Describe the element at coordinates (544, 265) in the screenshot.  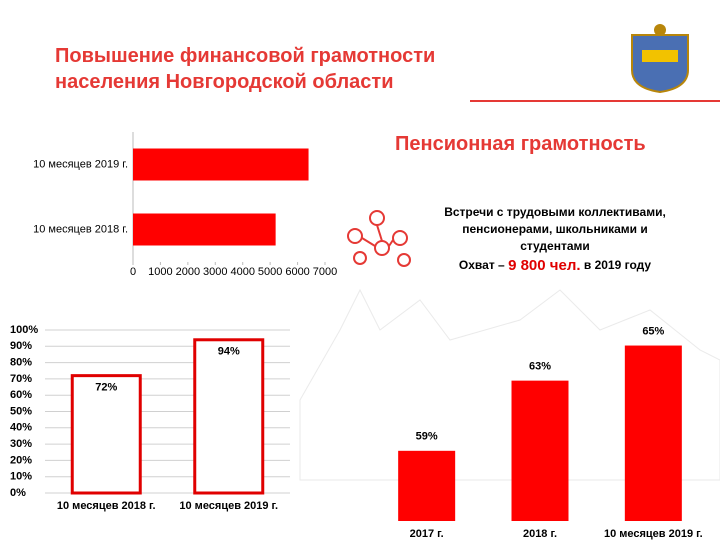
I see `coverage-value: 9 800 чел.` at that location.